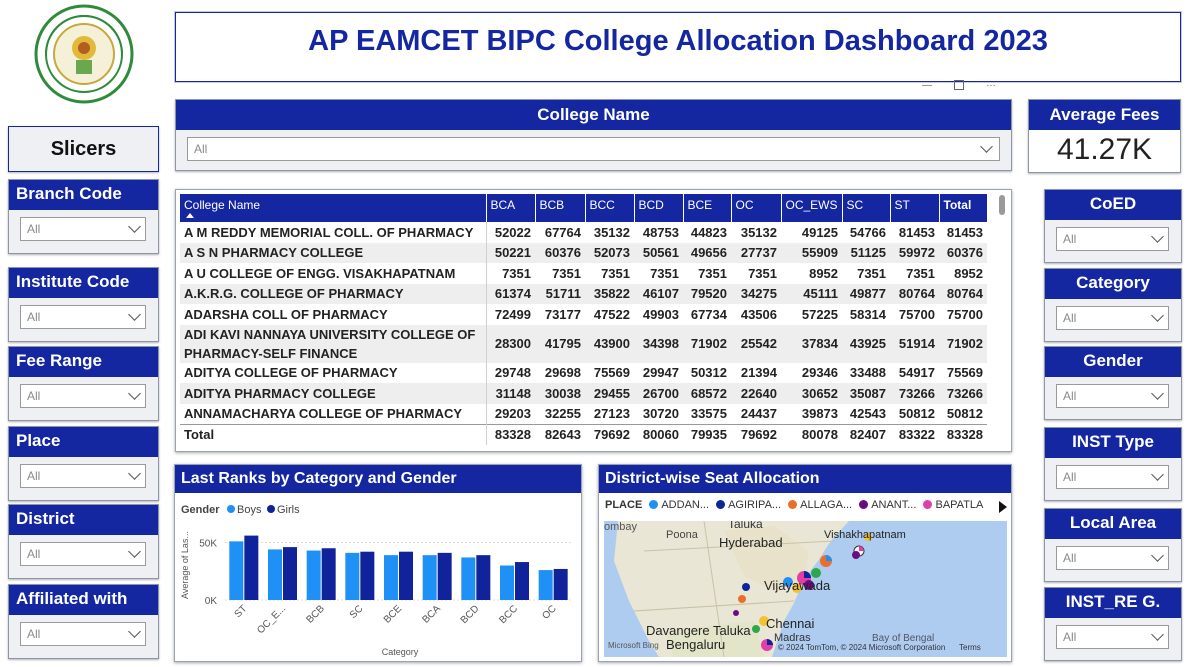  What do you see at coordinates (707, 293) in the screenshot?
I see `rank-cell: 79520` at bounding box center [707, 293].